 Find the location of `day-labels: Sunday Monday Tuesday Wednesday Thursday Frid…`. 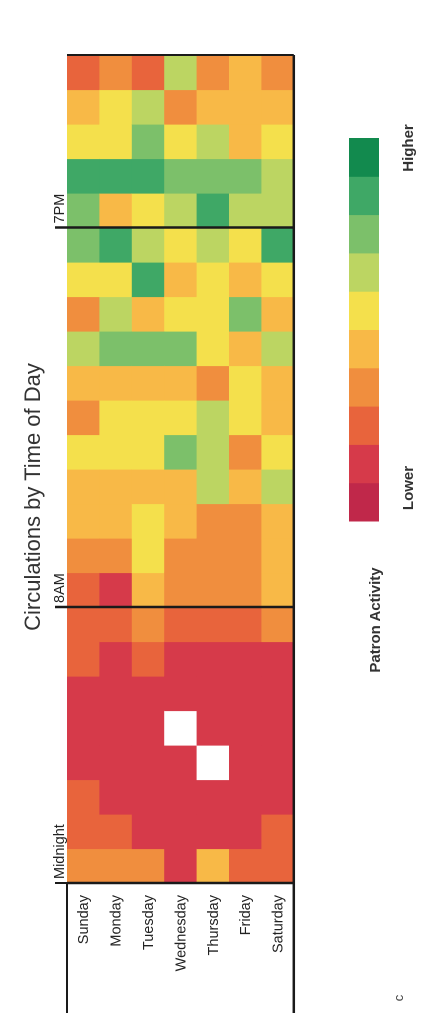

day-labels: Sunday Monday Tuesday Wednesday Thursday Frid… is located at coordinates (181, 932).